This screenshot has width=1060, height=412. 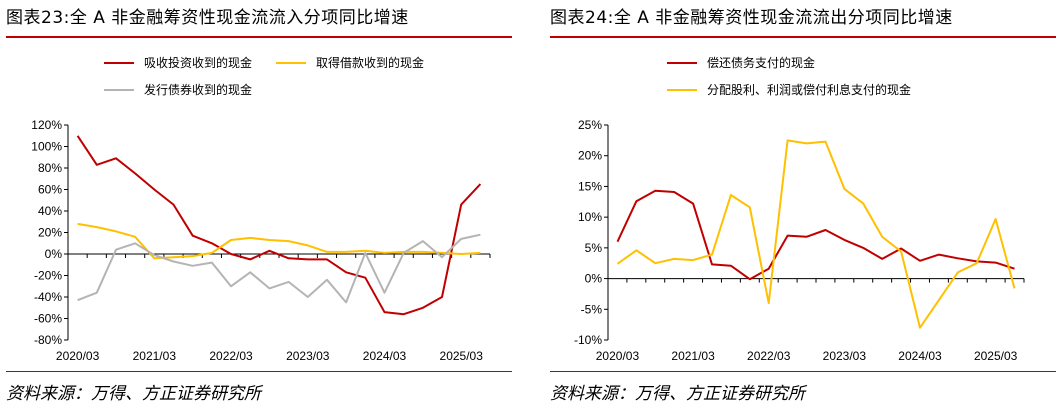 What do you see at coordinates (50, 168) in the screenshot?
I see `y-tick-label: 80%` at bounding box center [50, 168].